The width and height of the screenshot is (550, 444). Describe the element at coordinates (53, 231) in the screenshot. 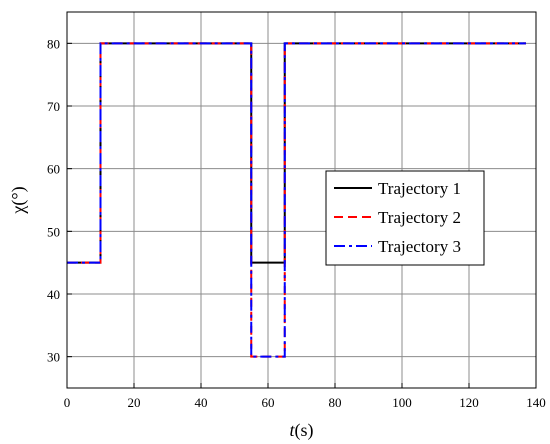

I see `y-tick-label: 50` at that location.